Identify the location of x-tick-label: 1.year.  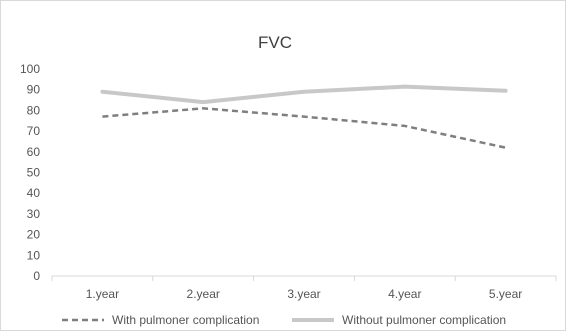
(102, 294).